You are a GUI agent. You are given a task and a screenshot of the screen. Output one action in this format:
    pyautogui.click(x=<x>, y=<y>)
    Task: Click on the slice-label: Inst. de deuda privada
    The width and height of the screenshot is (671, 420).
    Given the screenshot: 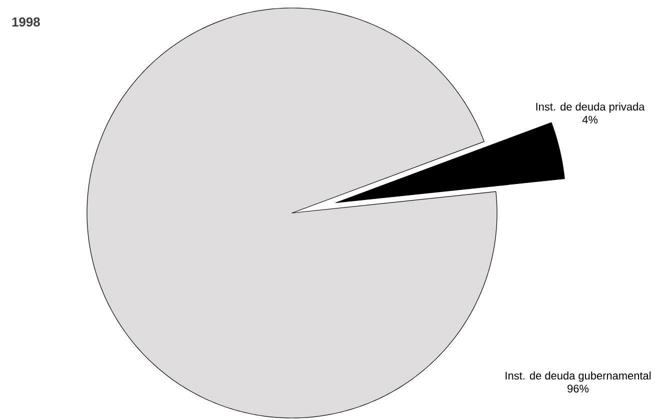 What is the action you would take?
    pyautogui.click(x=590, y=107)
    